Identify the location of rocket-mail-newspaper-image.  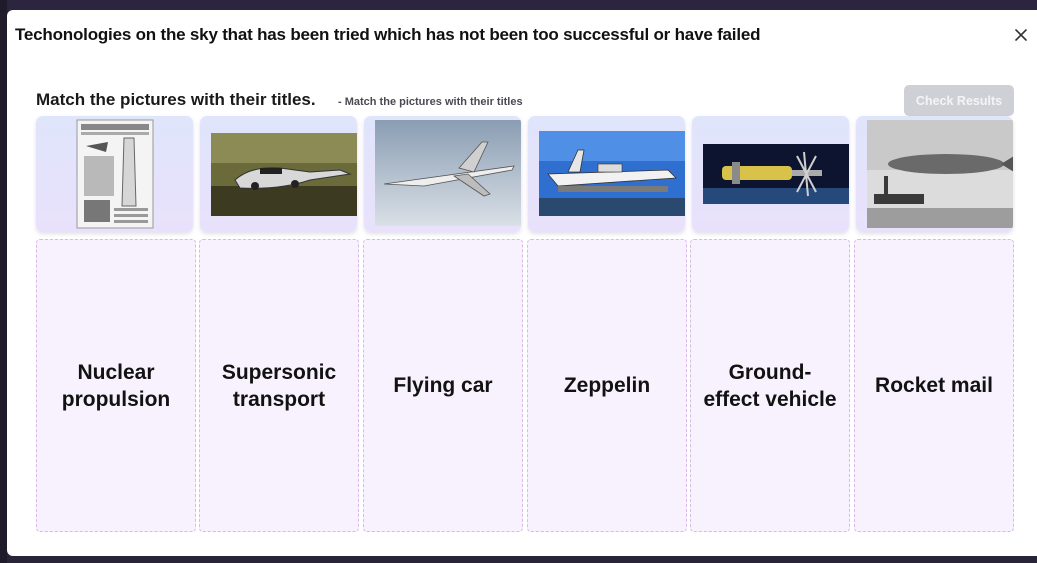
(115, 174).